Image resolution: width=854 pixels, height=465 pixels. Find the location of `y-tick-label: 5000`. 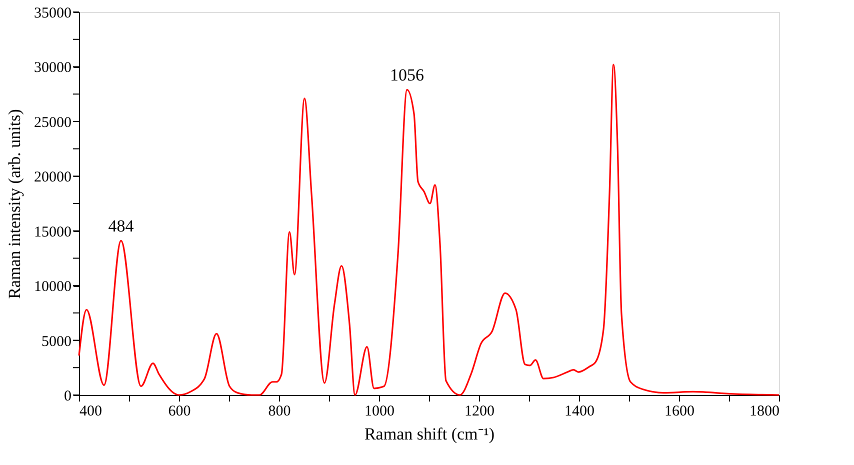

y-tick-label: 5000 is located at coordinates (57, 342).